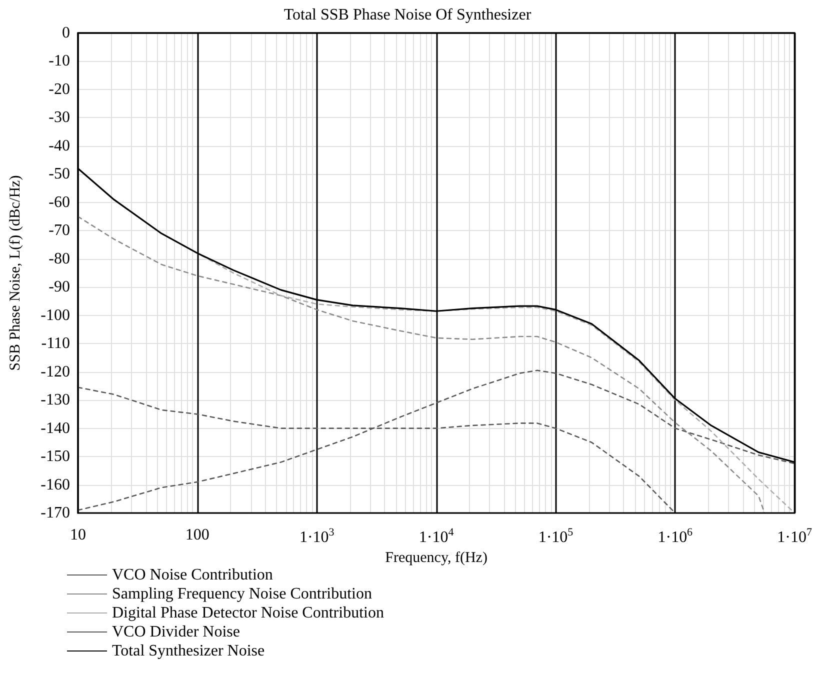 This screenshot has height=674, width=815. Describe the element at coordinates (59, 259) in the screenshot. I see `y-tick-label: -80` at that location.